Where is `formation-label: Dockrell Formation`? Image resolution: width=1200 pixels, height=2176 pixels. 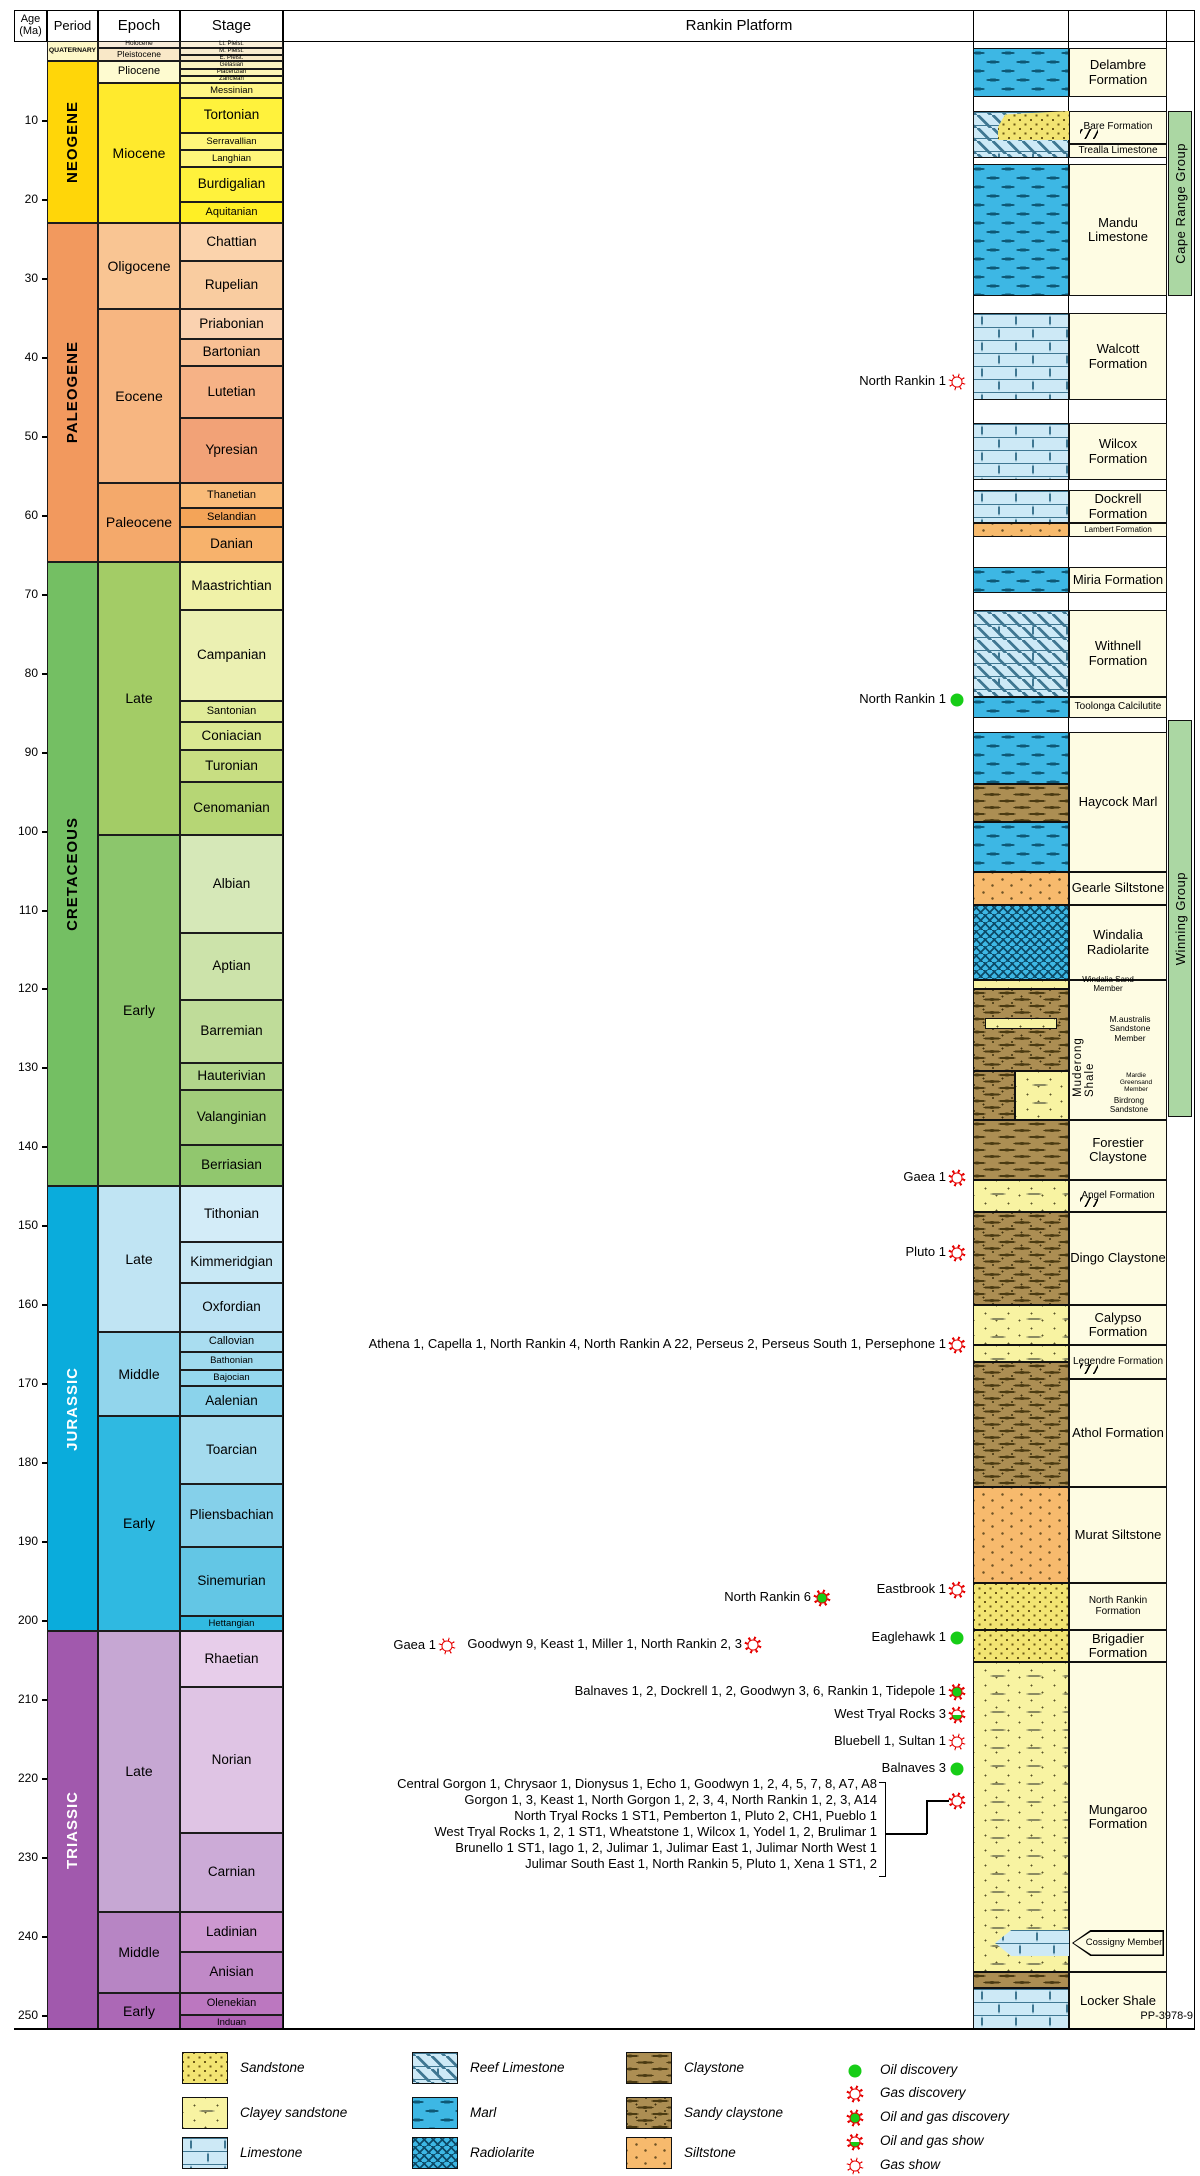
formation-label: Dockrell Formation is located at coordinates (1118, 506).